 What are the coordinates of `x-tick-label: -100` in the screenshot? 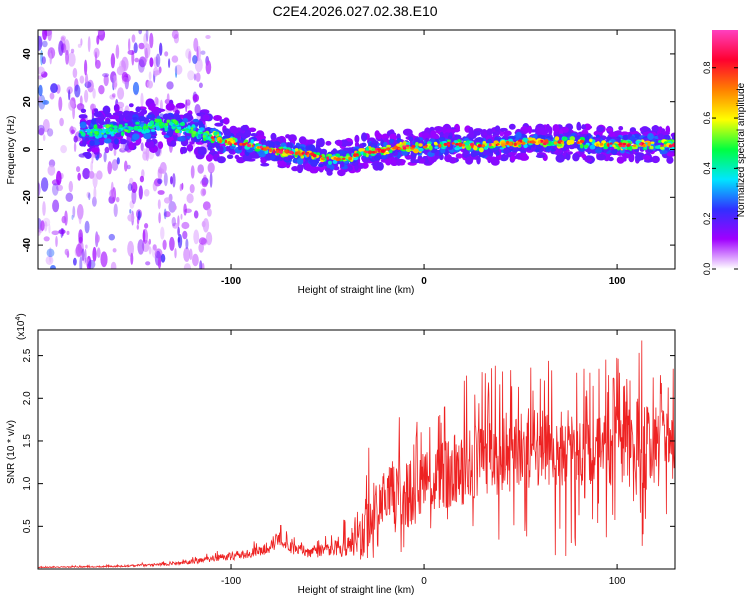 It's located at (231, 281).